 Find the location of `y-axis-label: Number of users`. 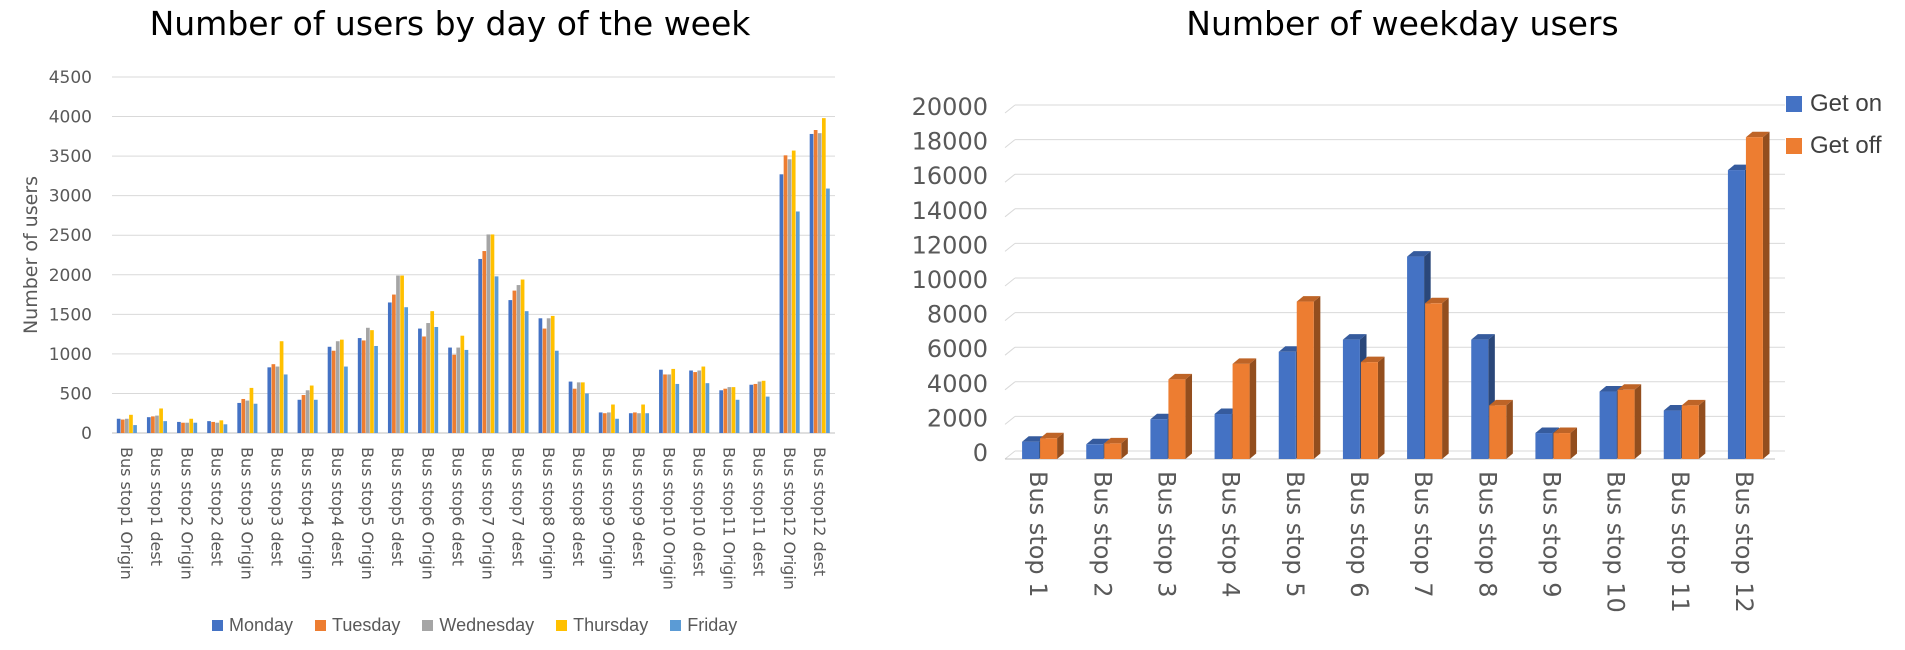

y-axis-label: Number of users is located at coordinates (31, 255).